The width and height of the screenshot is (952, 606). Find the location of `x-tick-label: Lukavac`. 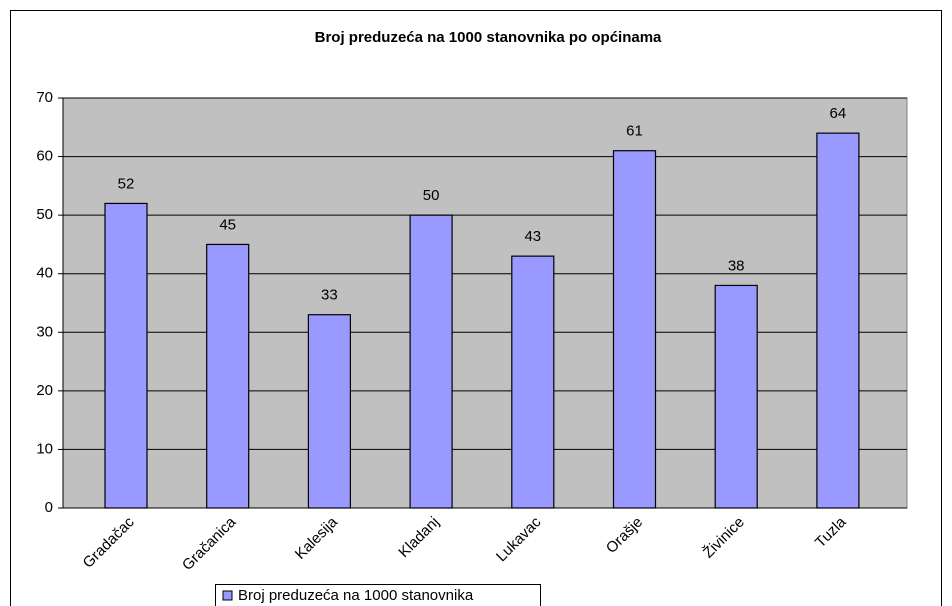

x-tick-label: Lukavac is located at coordinates (519, 539).